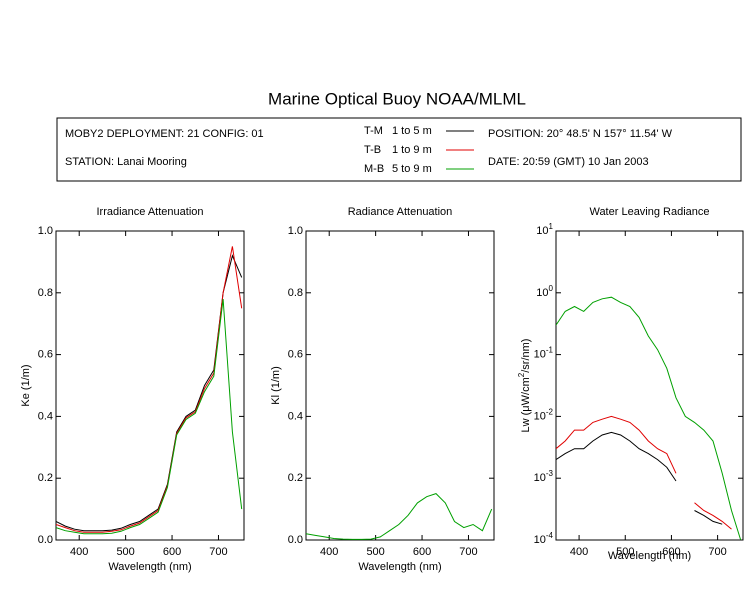  I want to click on y-tick-exponent: -2, so click(550, 411).